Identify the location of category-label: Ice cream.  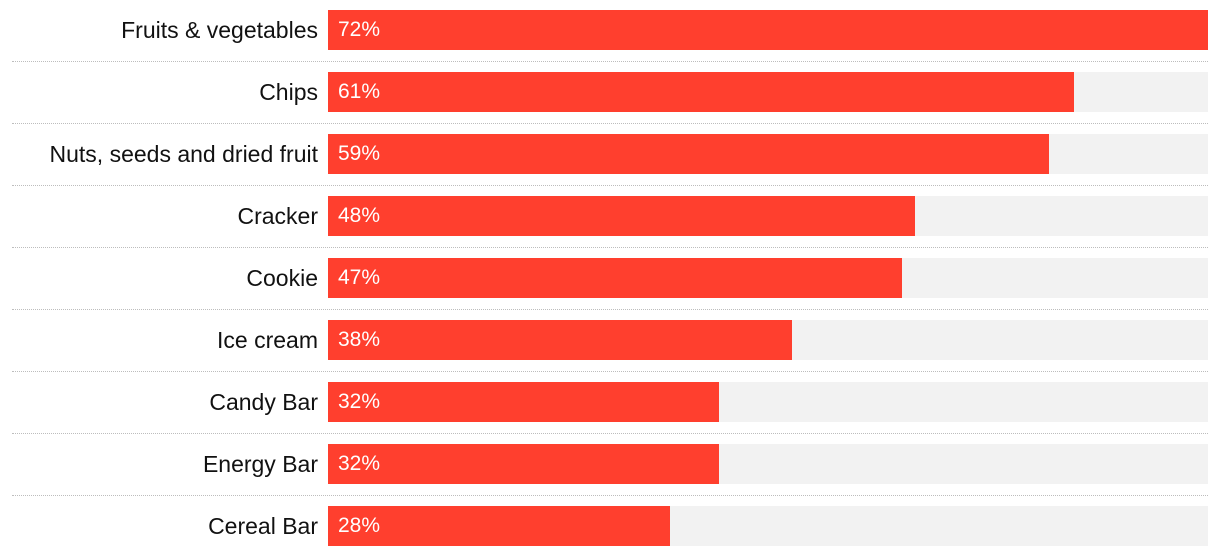
(267, 340).